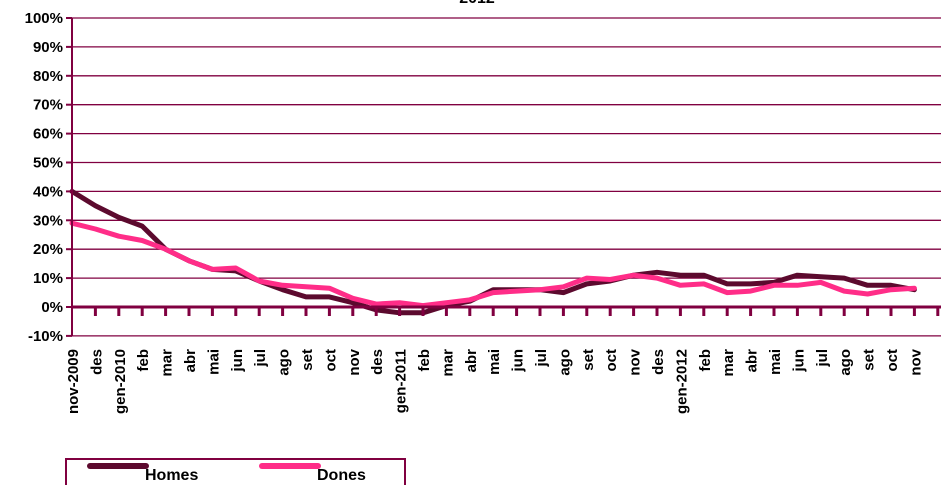 Image resolution: width=941 pixels, height=490 pixels. Describe the element at coordinates (73, 381) in the screenshot. I see `x-tick-label: nov-2009` at that location.